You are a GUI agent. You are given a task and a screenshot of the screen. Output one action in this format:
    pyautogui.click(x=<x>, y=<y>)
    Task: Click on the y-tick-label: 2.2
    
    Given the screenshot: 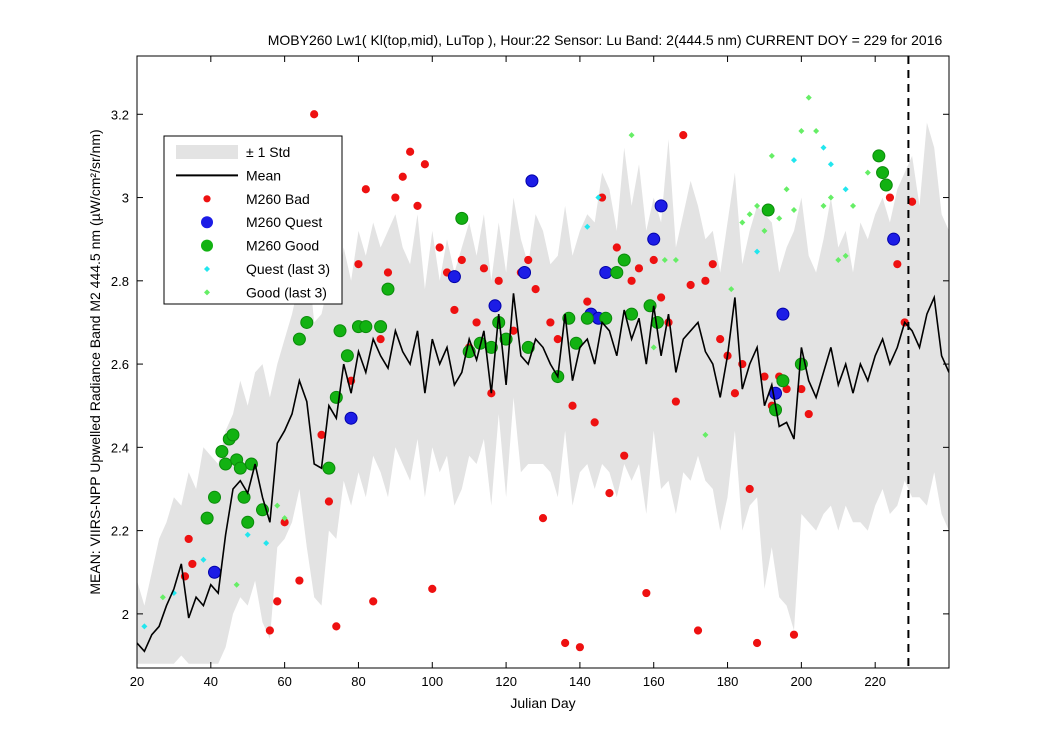 What is the action you would take?
    pyautogui.click(x=120, y=531)
    